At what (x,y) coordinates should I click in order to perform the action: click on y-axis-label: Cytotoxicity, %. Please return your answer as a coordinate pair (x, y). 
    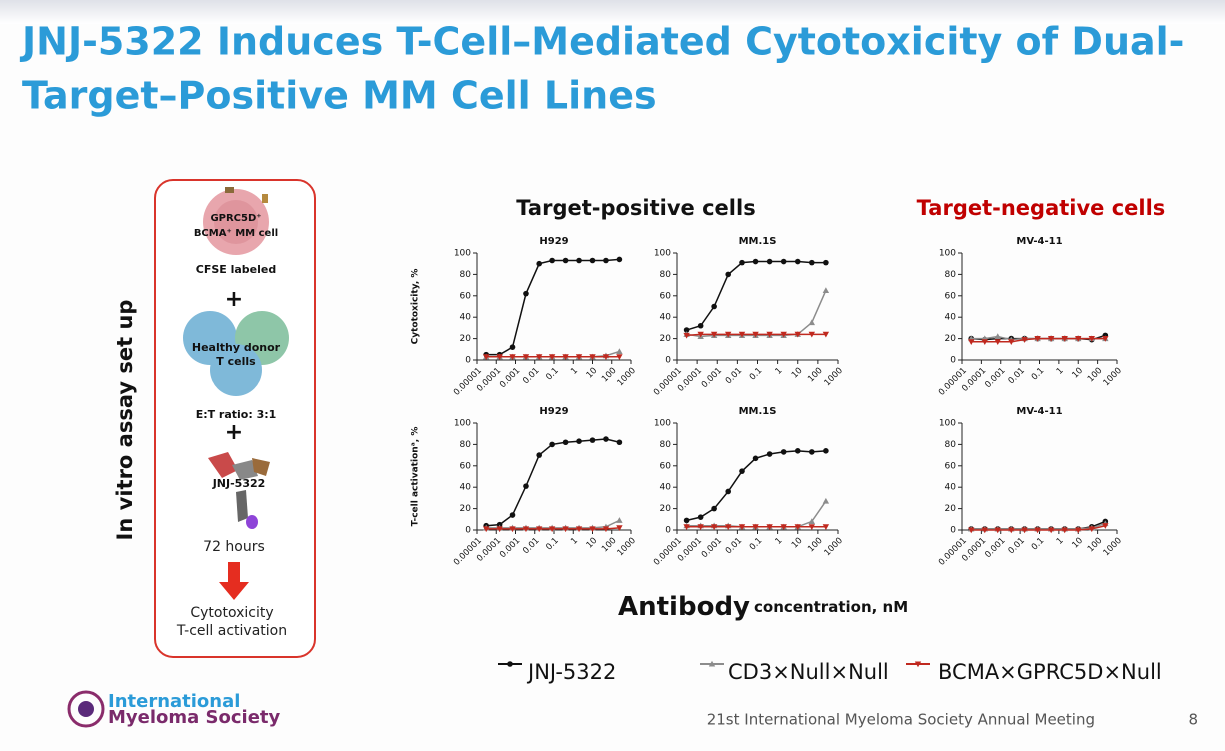
    Looking at the image, I should click on (416, 307).